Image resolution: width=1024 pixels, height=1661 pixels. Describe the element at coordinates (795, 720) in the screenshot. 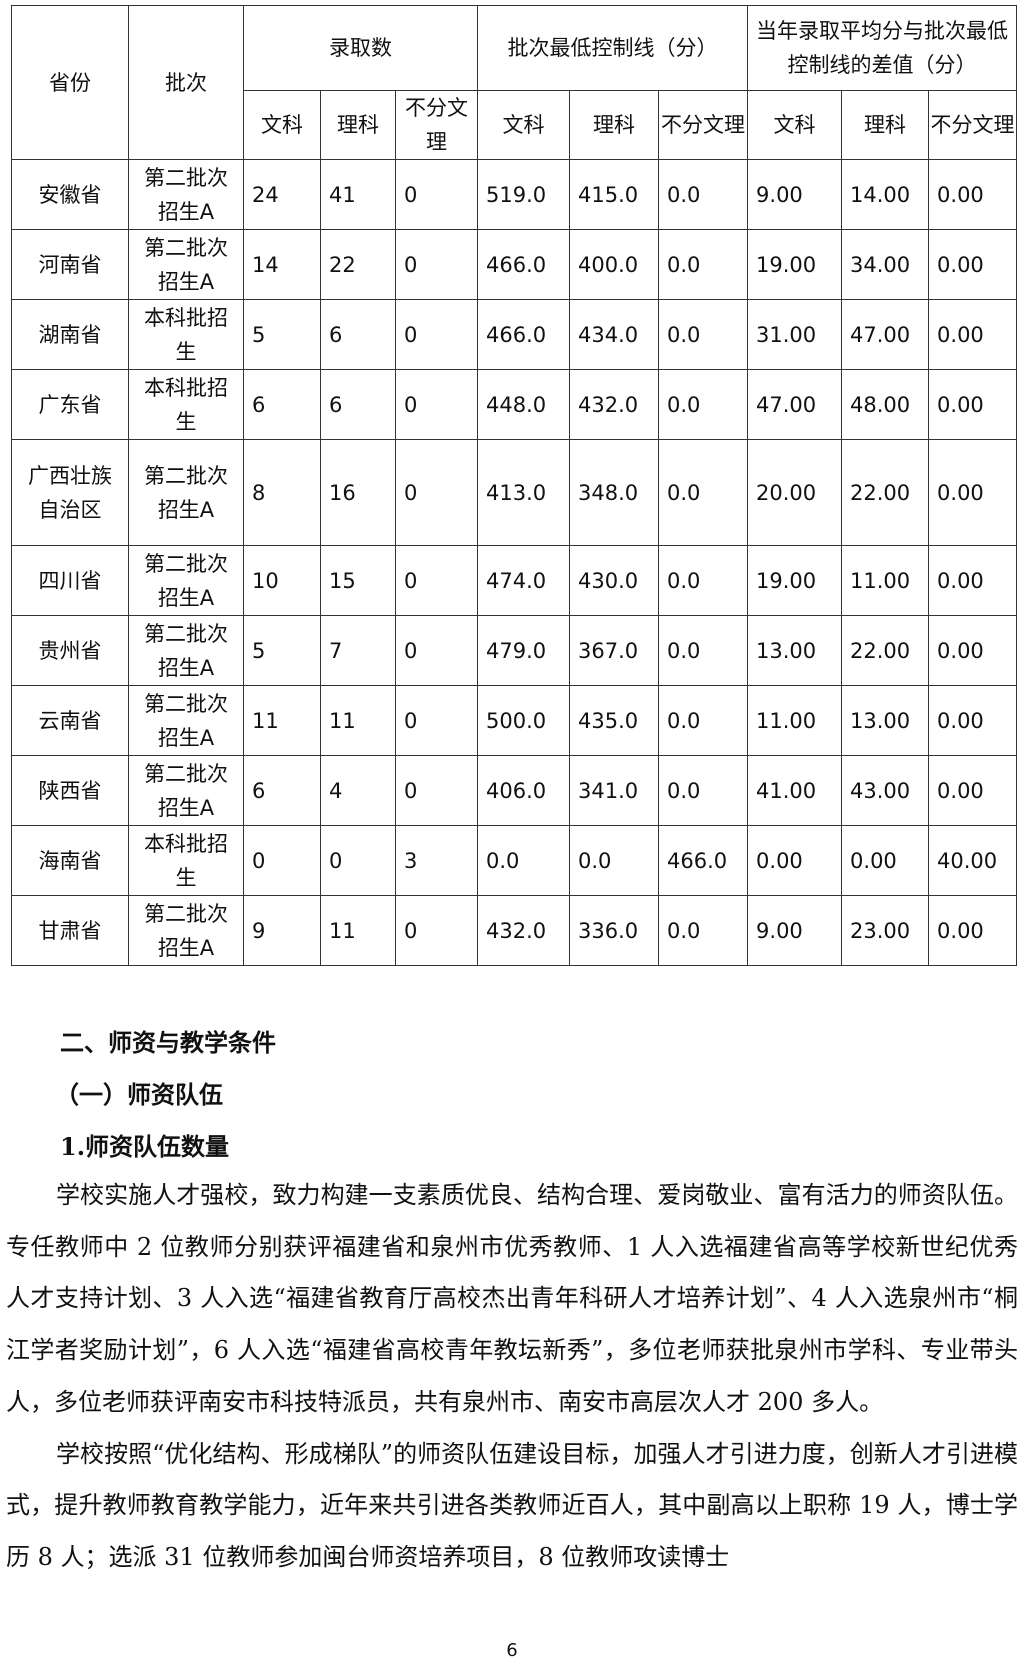

I see `value-cell: 11.00` at that location.